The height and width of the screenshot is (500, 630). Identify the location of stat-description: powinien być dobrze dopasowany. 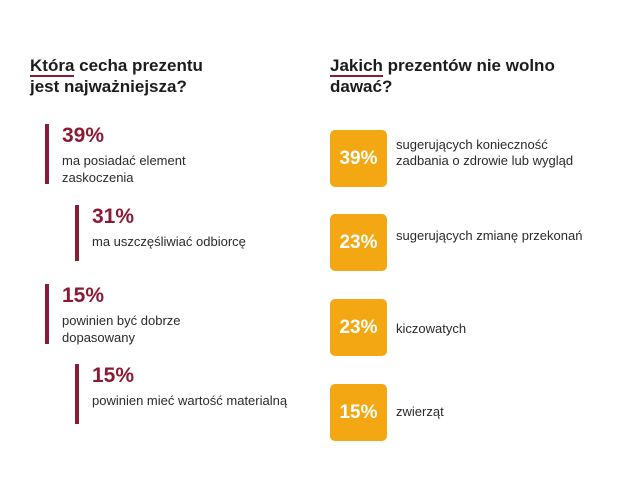
(121, 329).